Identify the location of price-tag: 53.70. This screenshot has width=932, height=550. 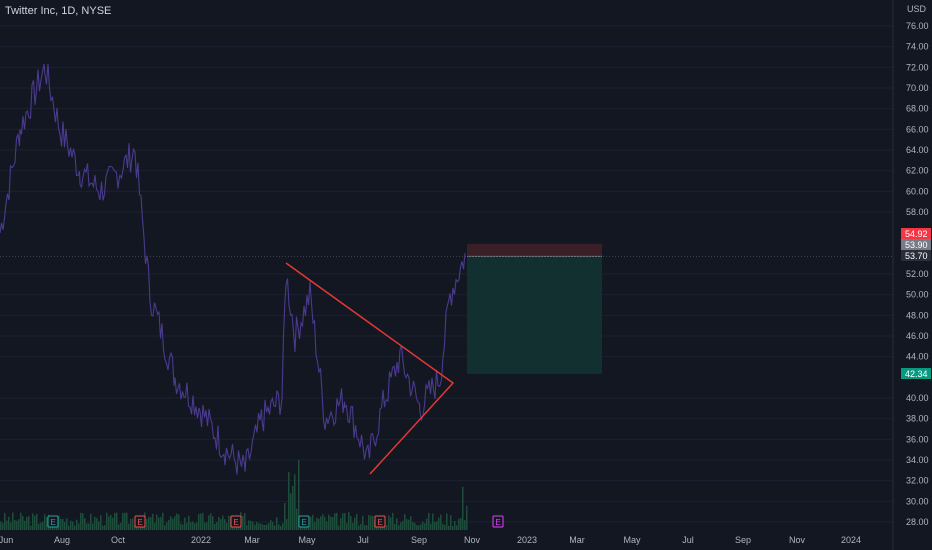
(916, 255).